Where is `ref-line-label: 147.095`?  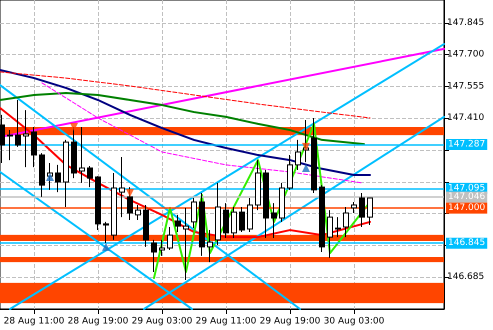
ref-line-label: 147.095 is located at coordinates (467, 188).